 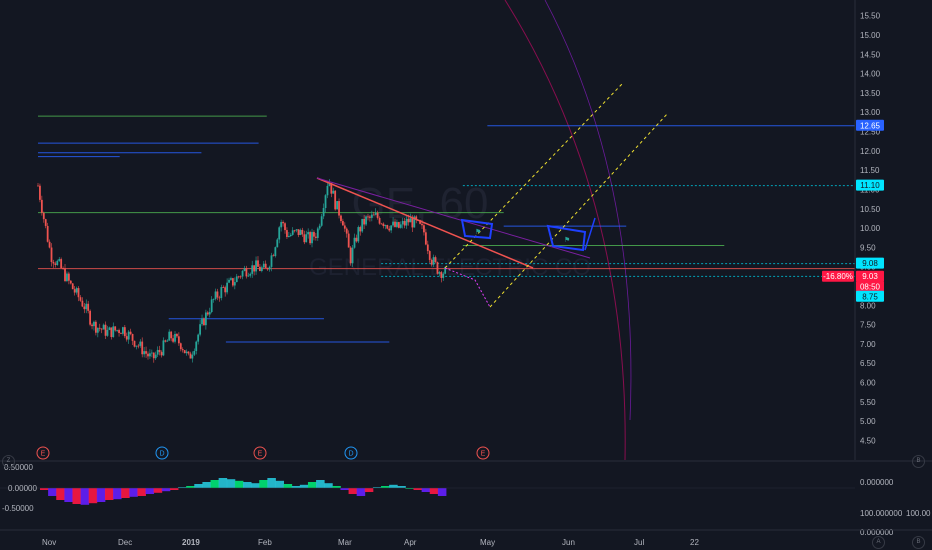 I want to click on flag-pattern-2: ⚑, so click(x=571, y=234).